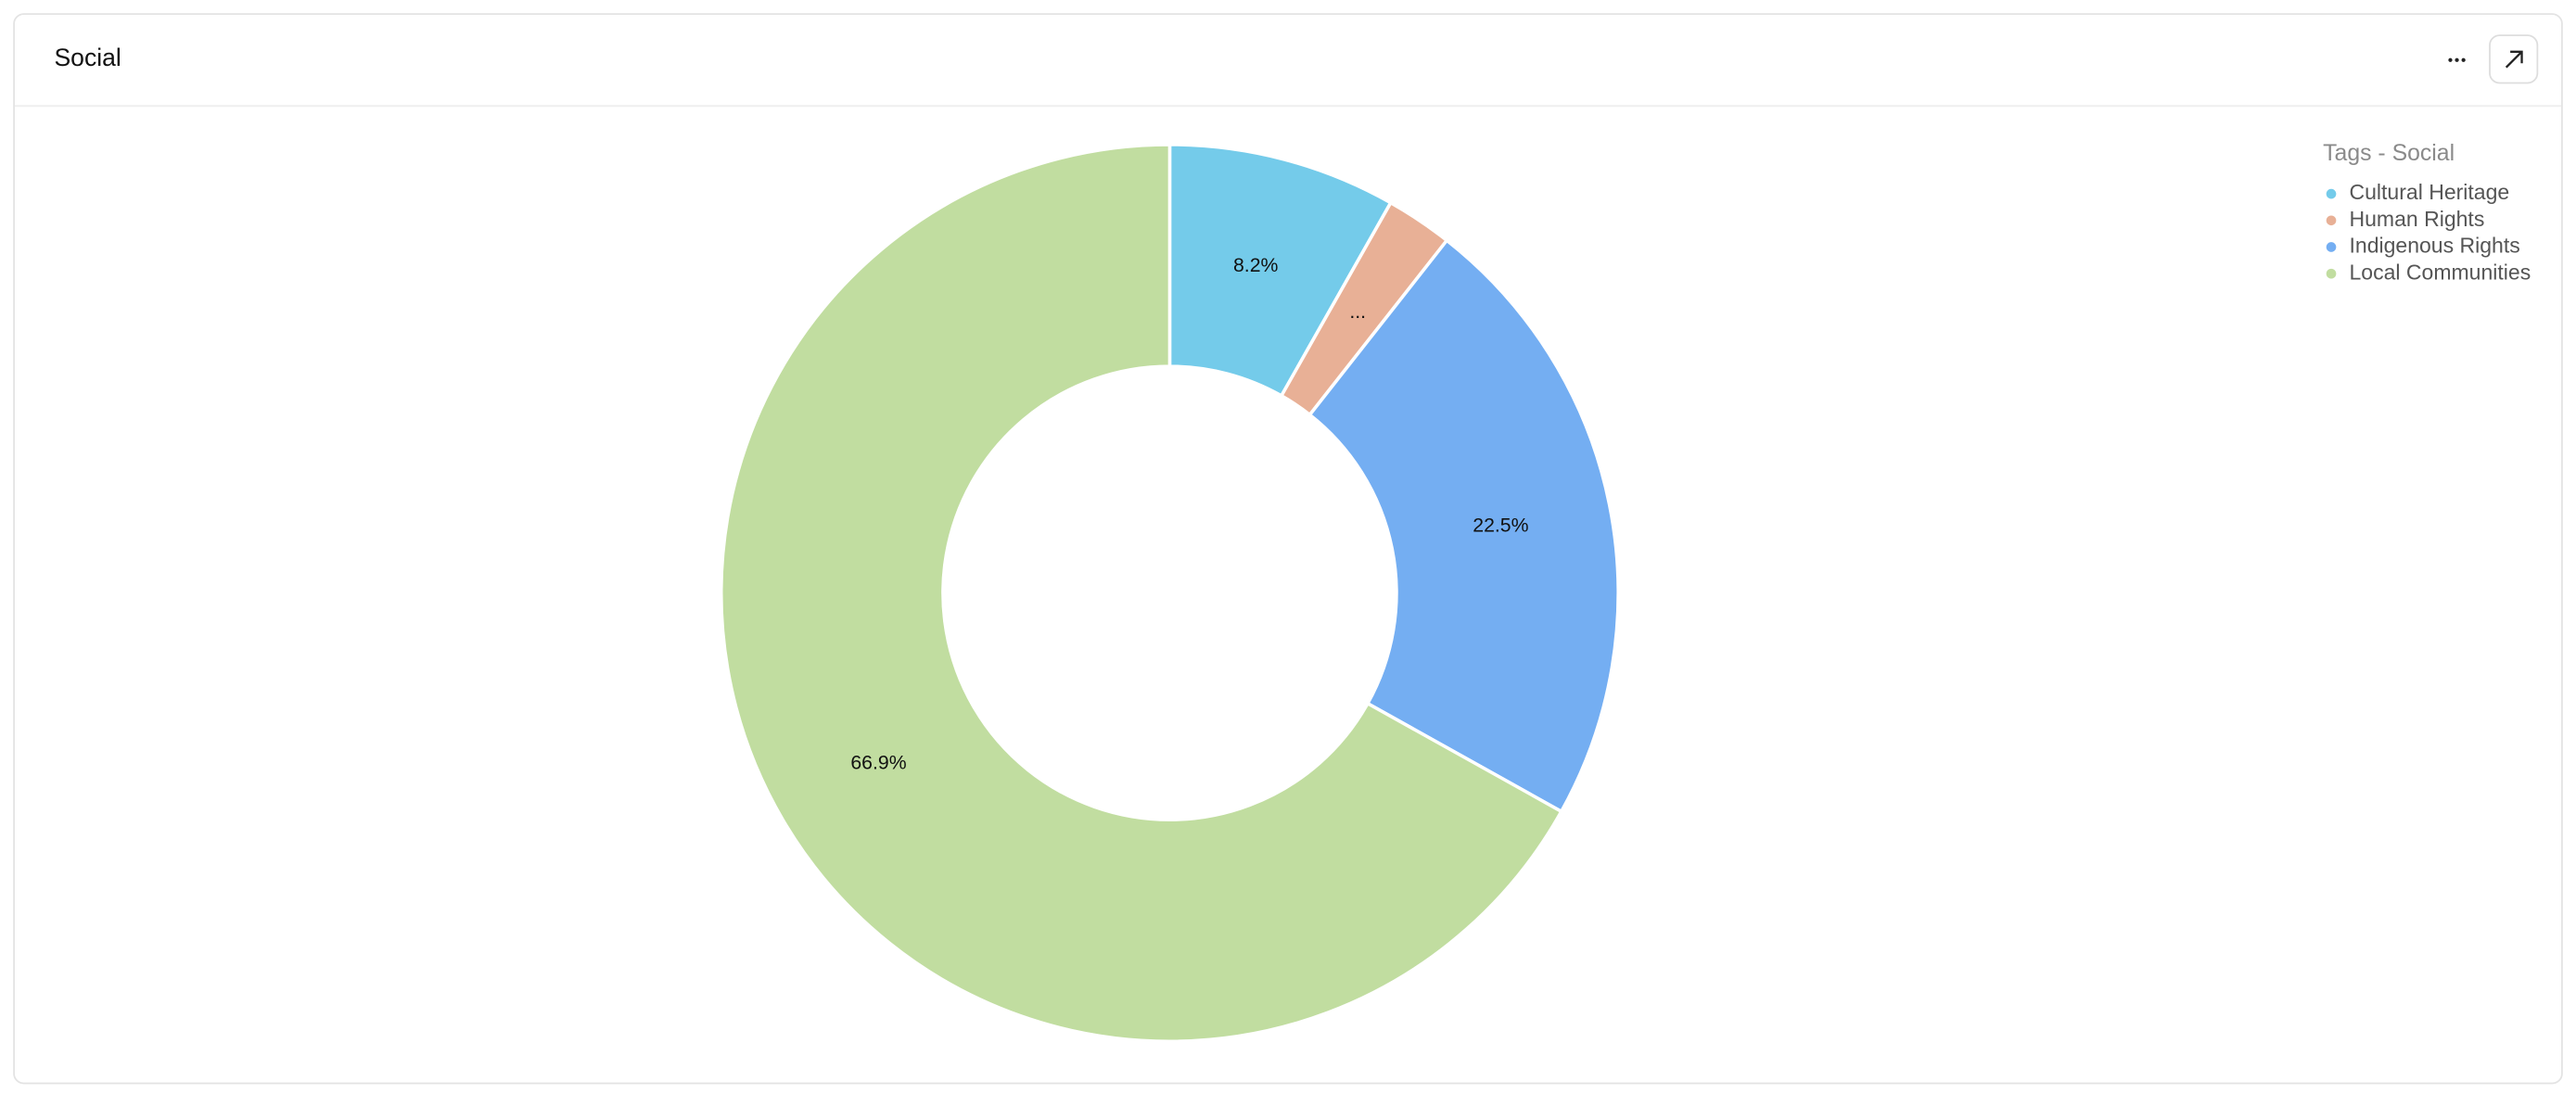 Image resolution: width=2576 pixels, height=1094 pixels. I want to click on card-title: Social, so click(87, 57).